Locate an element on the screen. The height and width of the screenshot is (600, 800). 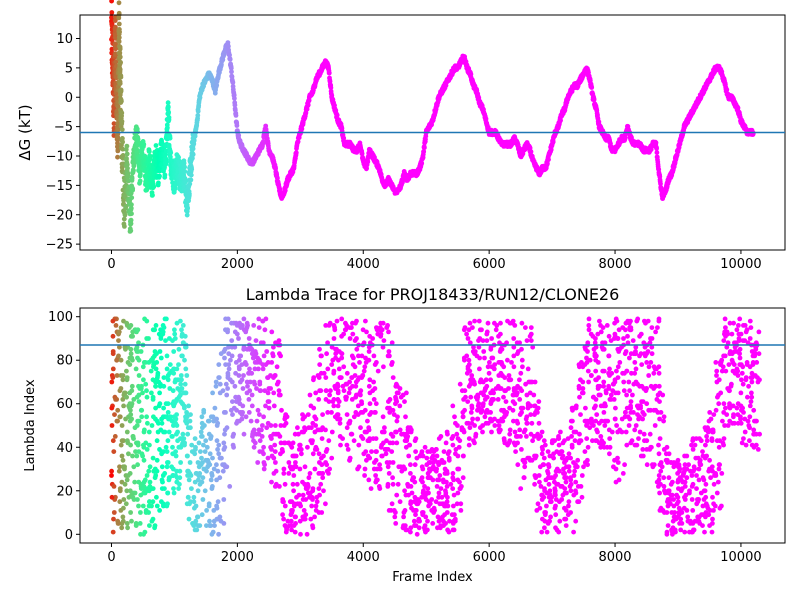
y-tick-label: −25 is located at coordinates (59, 245).